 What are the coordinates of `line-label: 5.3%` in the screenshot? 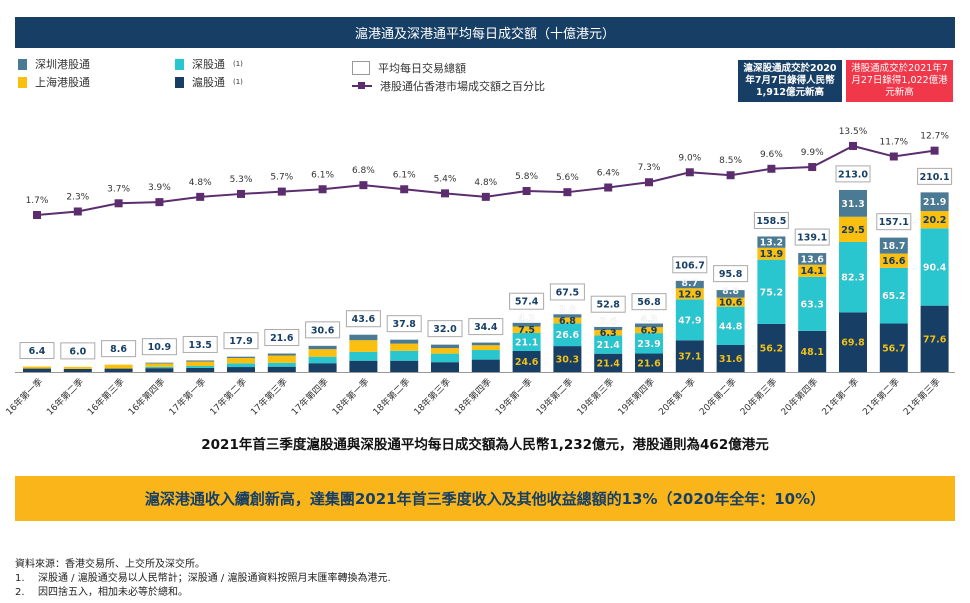 It's located at (241, 180).